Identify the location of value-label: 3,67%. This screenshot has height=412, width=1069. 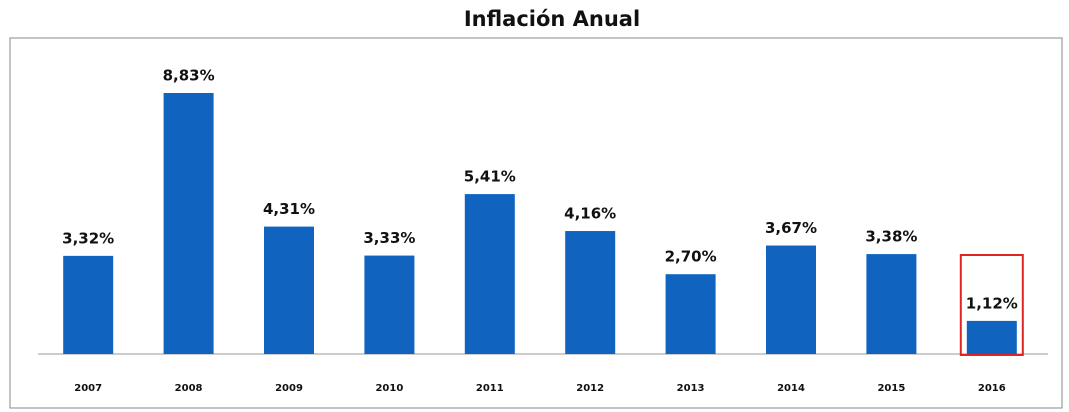
(791, 228).